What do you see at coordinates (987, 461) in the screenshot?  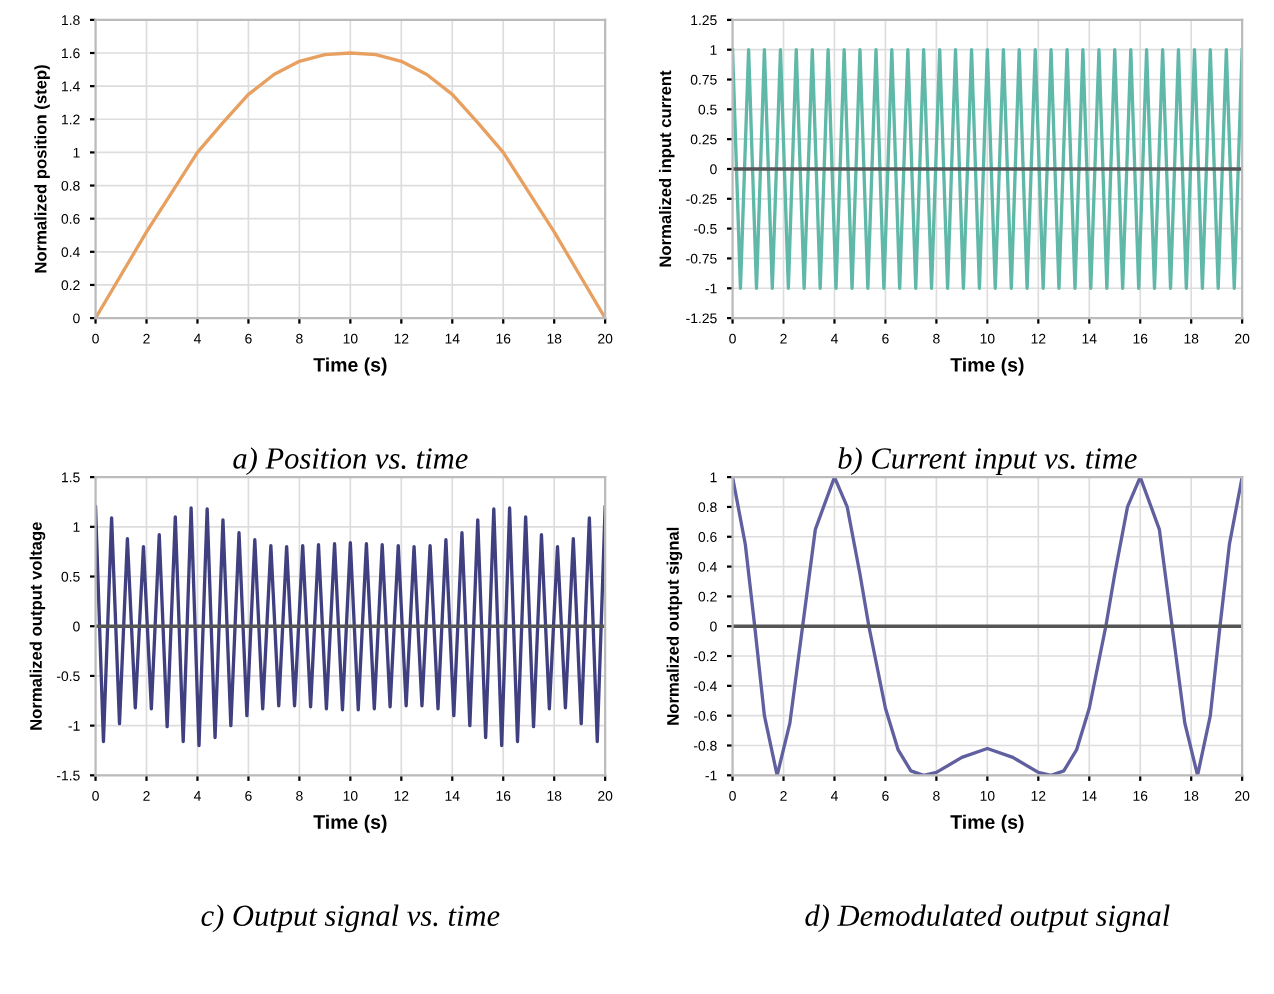 I see `text: b) Current input vs. time` at bounding box center [987, 461].